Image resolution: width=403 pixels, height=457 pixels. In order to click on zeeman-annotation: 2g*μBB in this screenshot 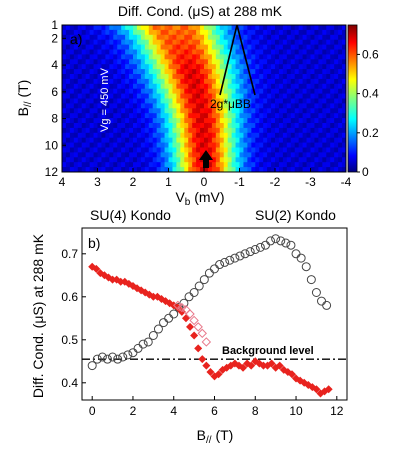, I will do `click(230, 104)`.